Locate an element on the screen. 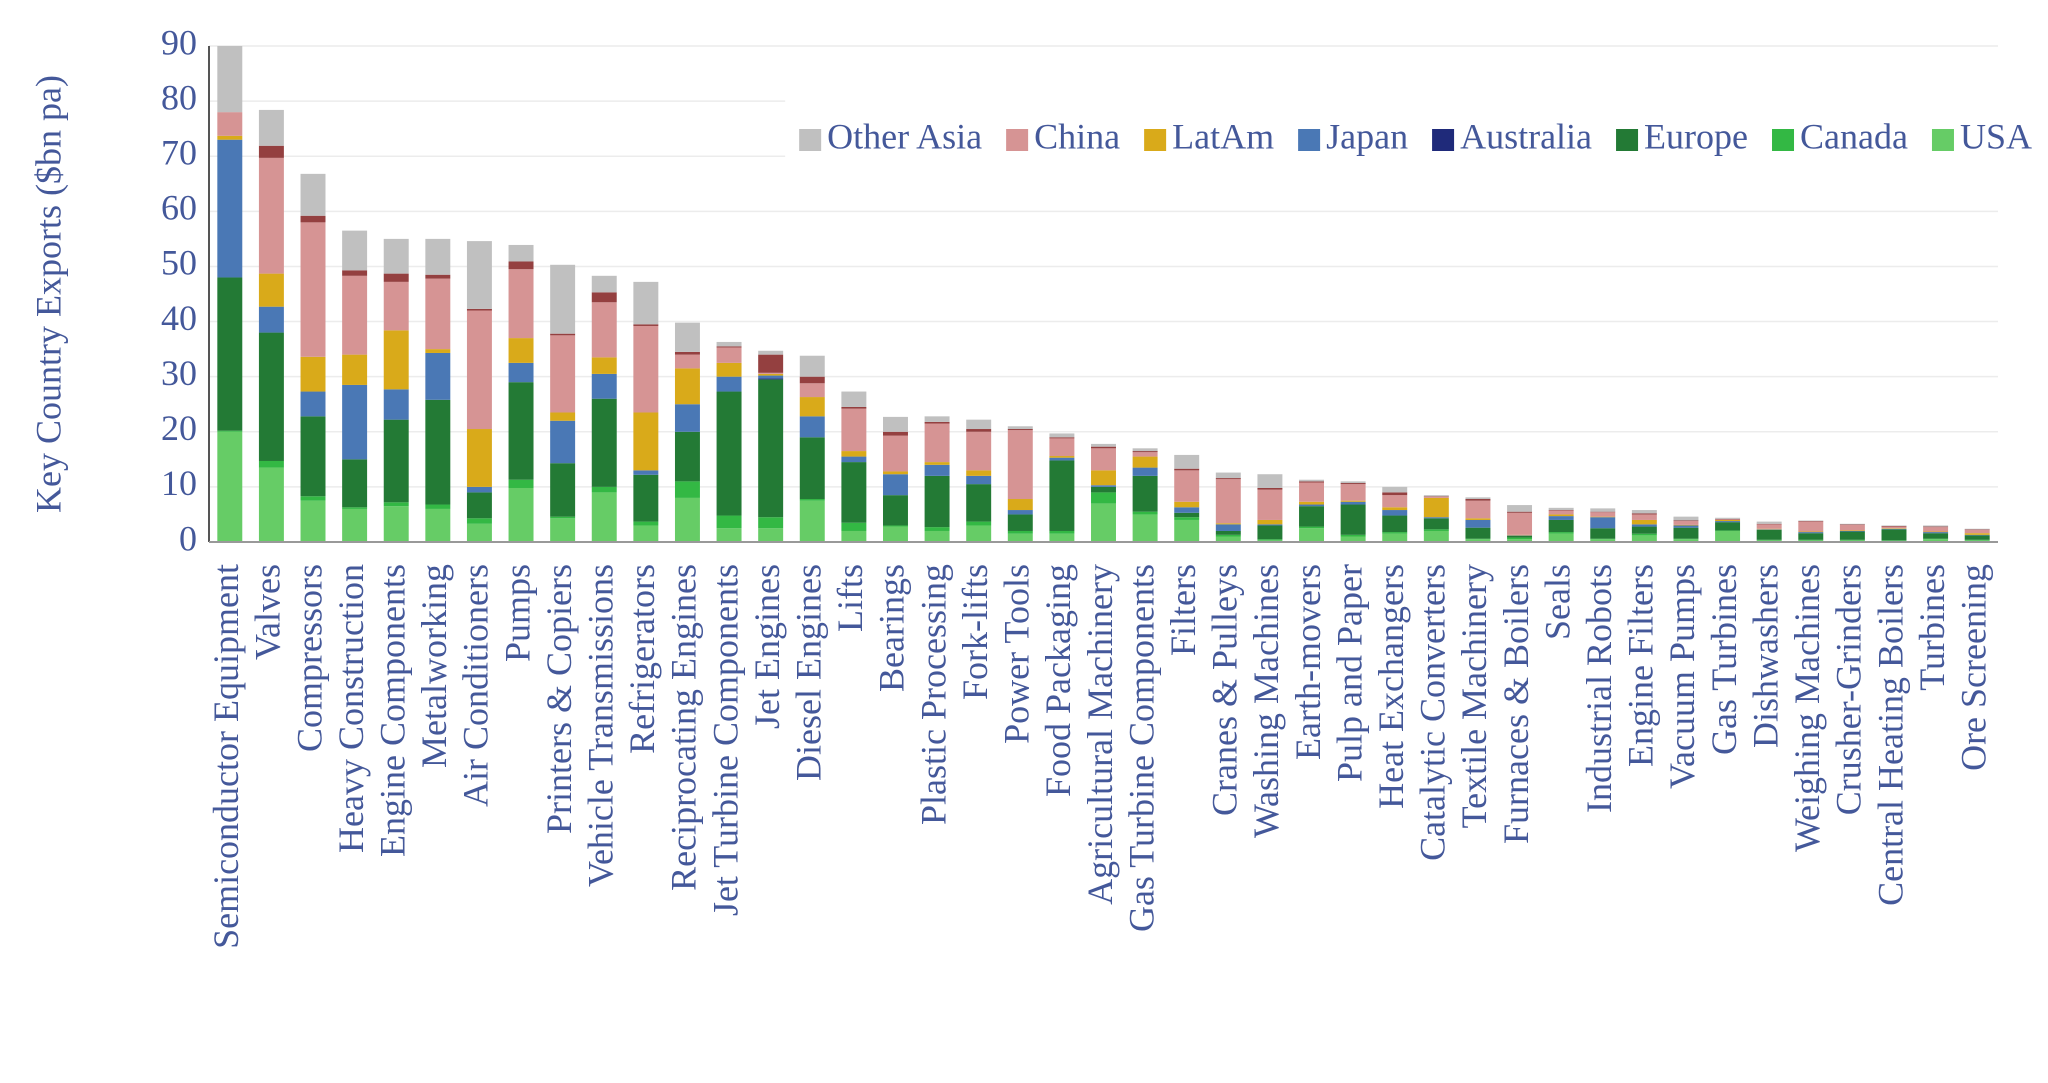 The image size is (2048, 1083). x-tick-label: Agricultural Machinery is located at coordinates (1100, 734).